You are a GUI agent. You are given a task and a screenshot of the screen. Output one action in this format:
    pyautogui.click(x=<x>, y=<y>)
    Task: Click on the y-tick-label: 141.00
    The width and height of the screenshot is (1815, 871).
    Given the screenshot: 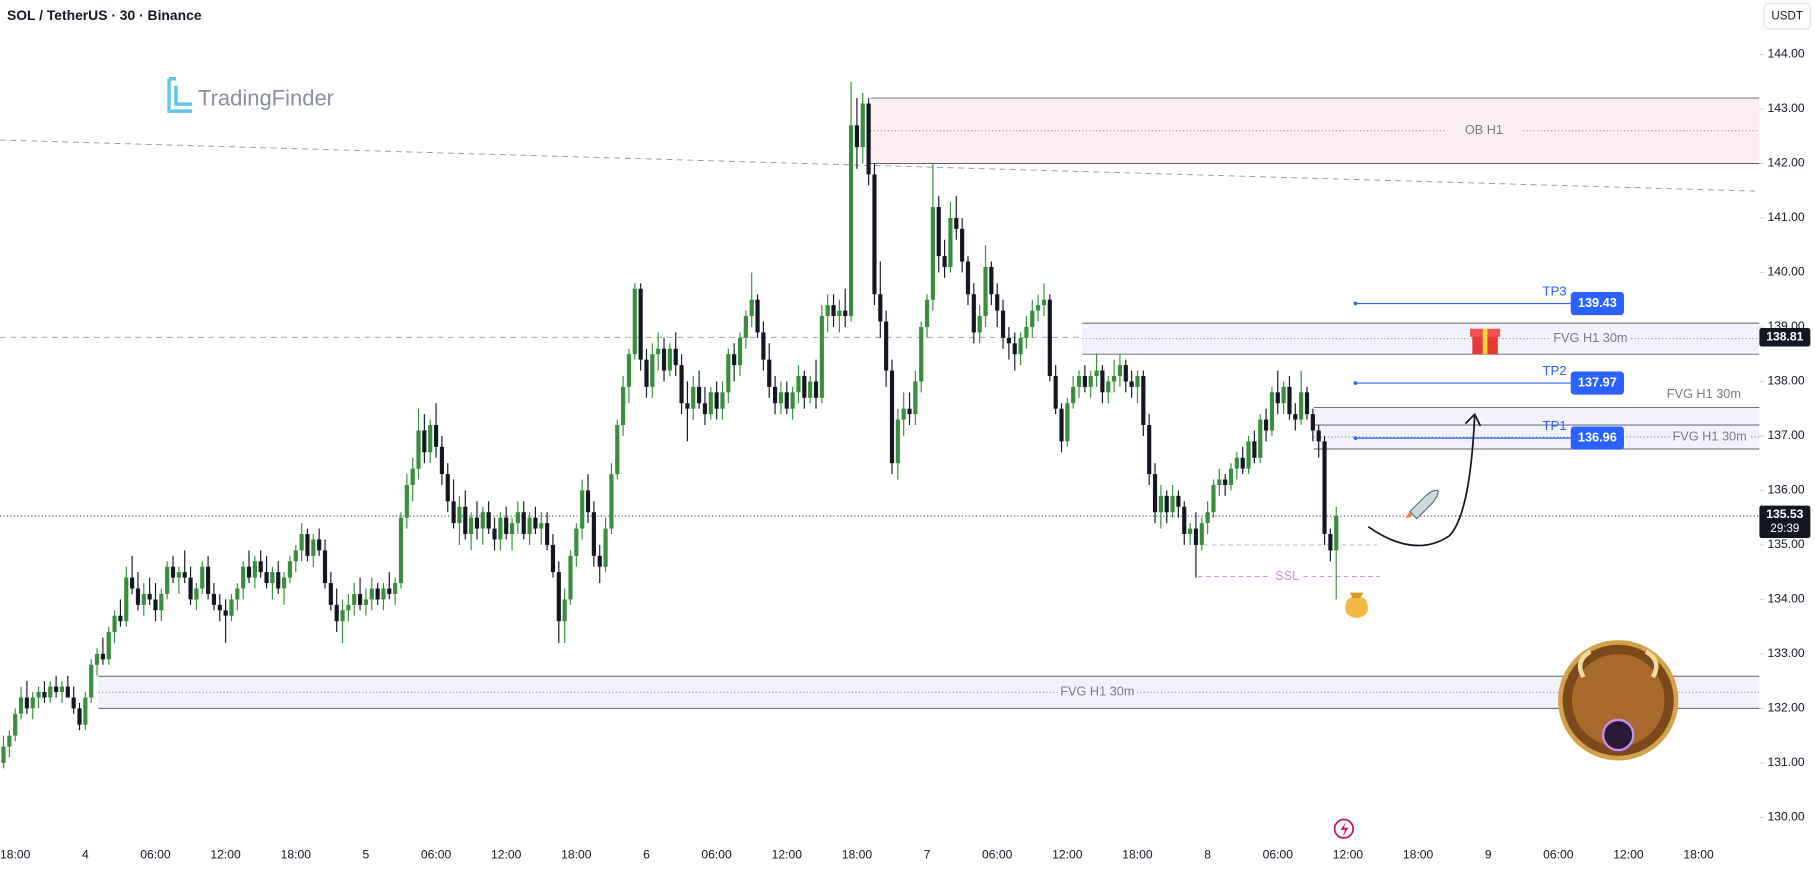 What is the action you would take?
    pyautogui.click(x=1785, y=217)
    